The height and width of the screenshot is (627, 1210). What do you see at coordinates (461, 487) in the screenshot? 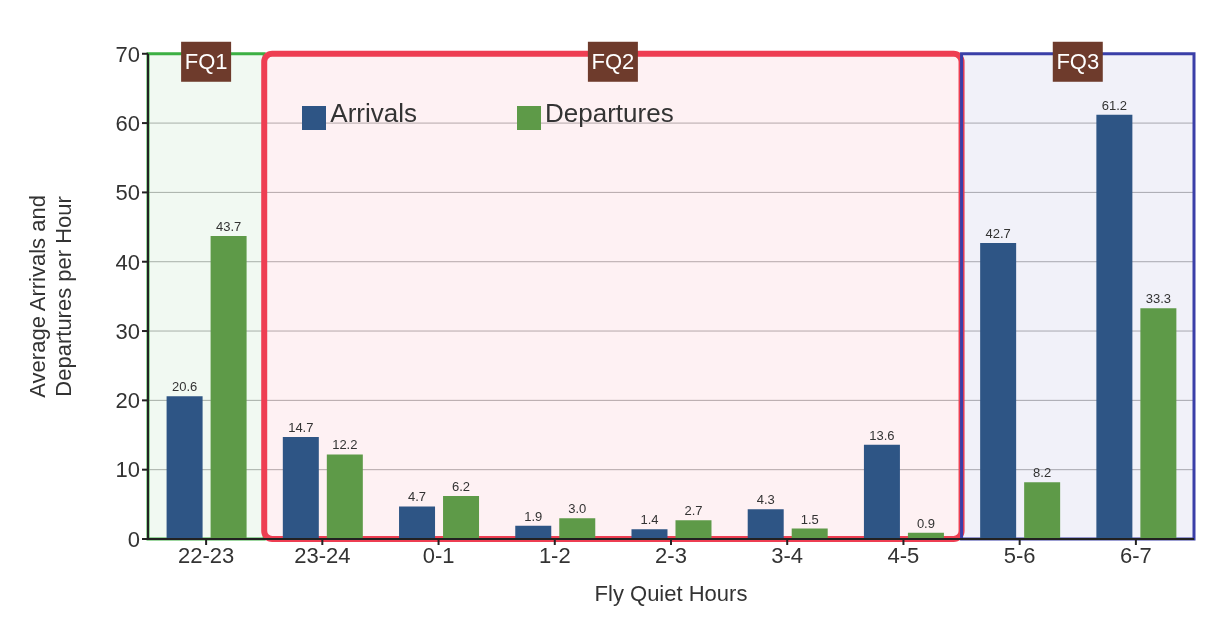
I see `data-label: 6.2` at bounding box center [461, 487].